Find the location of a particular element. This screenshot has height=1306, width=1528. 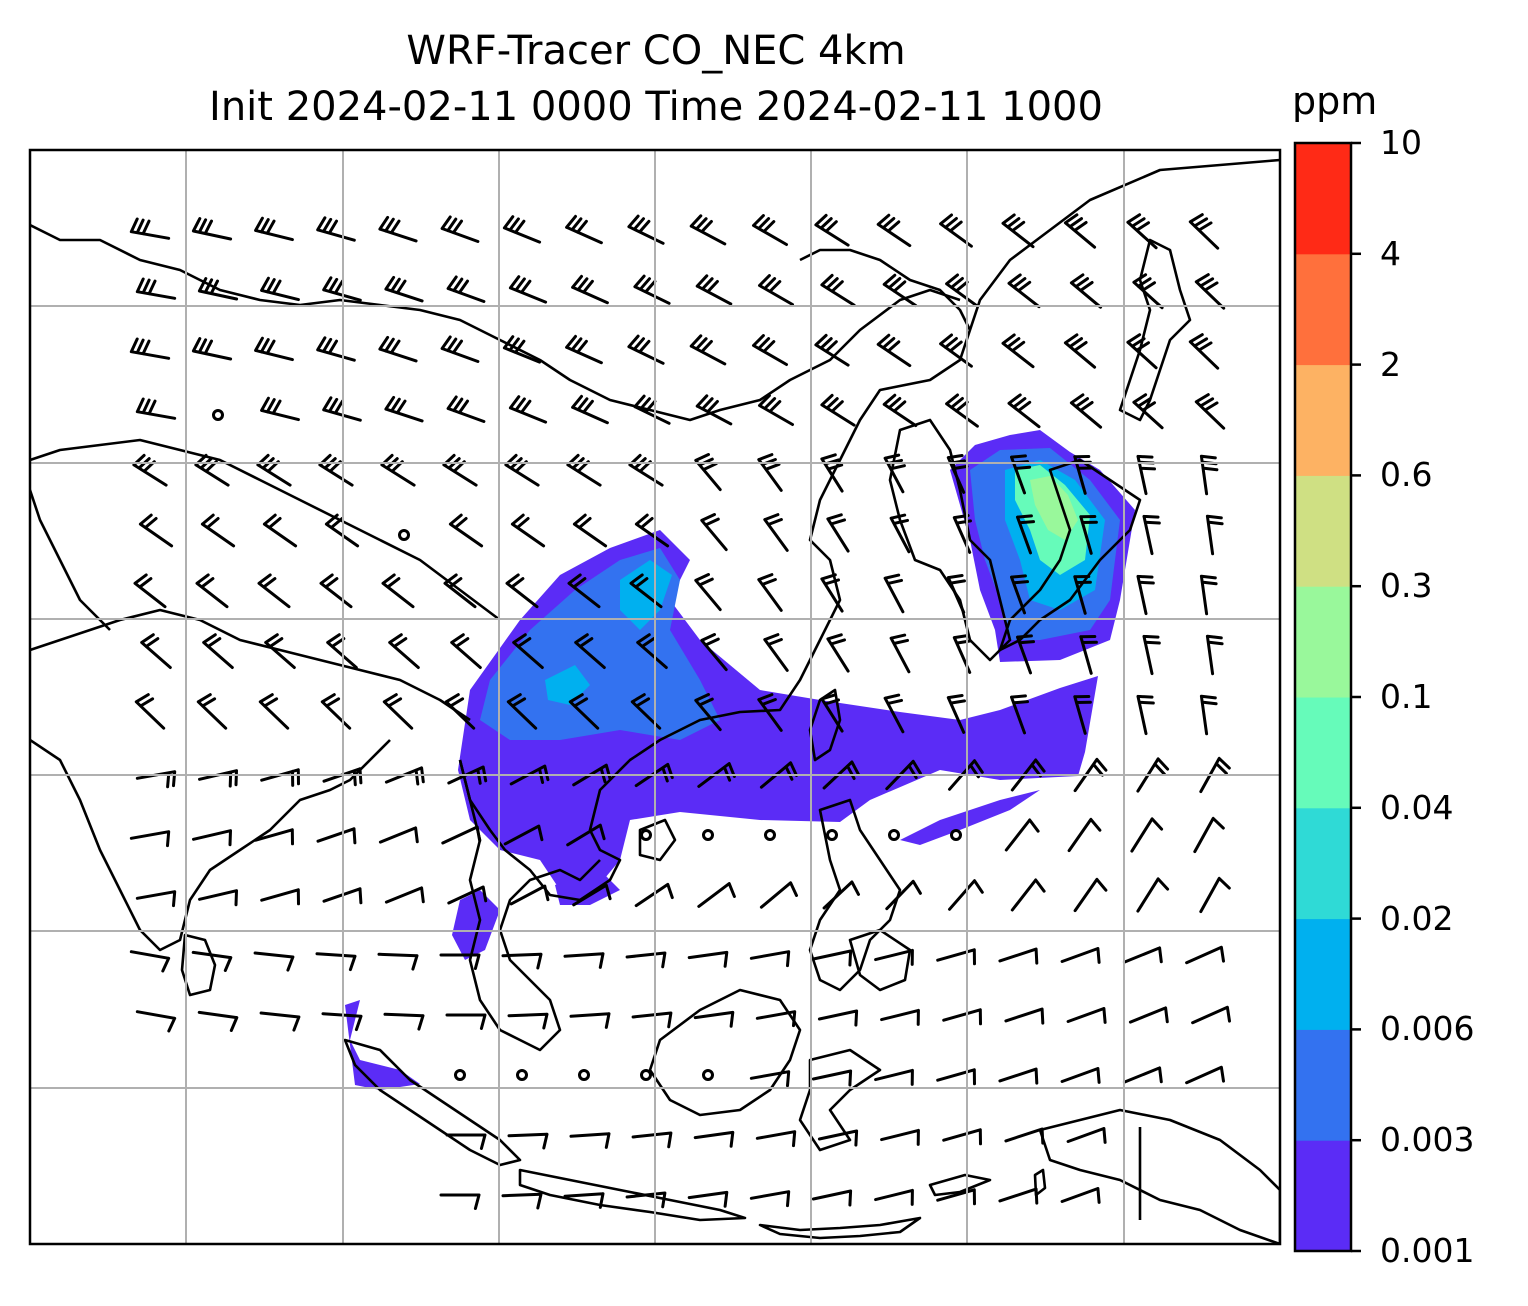

colorbar-tick-marks is located at coordinates (1356, 697).